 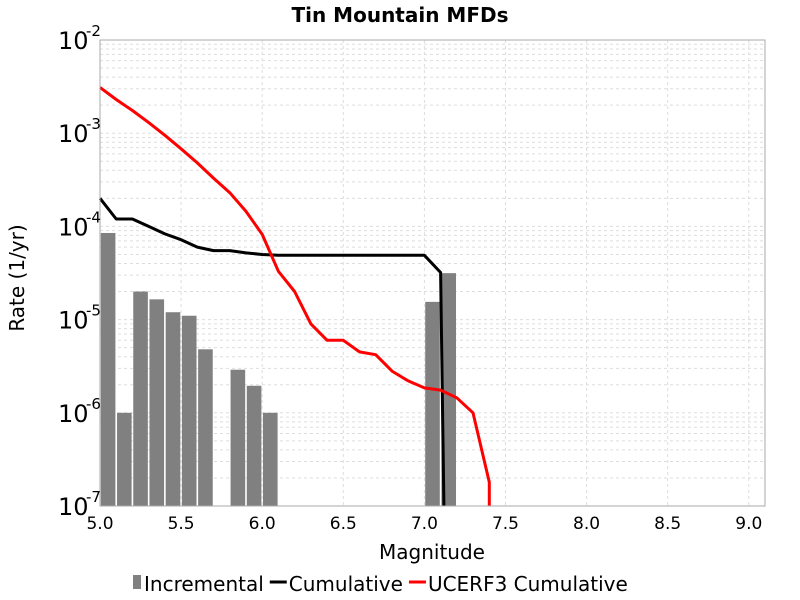 I want to click on x-tick-labels: 5.0 5.5 6.0 6.5 7.0 7.5 8.0 8.5 9.0, so click(x=424, y=524).